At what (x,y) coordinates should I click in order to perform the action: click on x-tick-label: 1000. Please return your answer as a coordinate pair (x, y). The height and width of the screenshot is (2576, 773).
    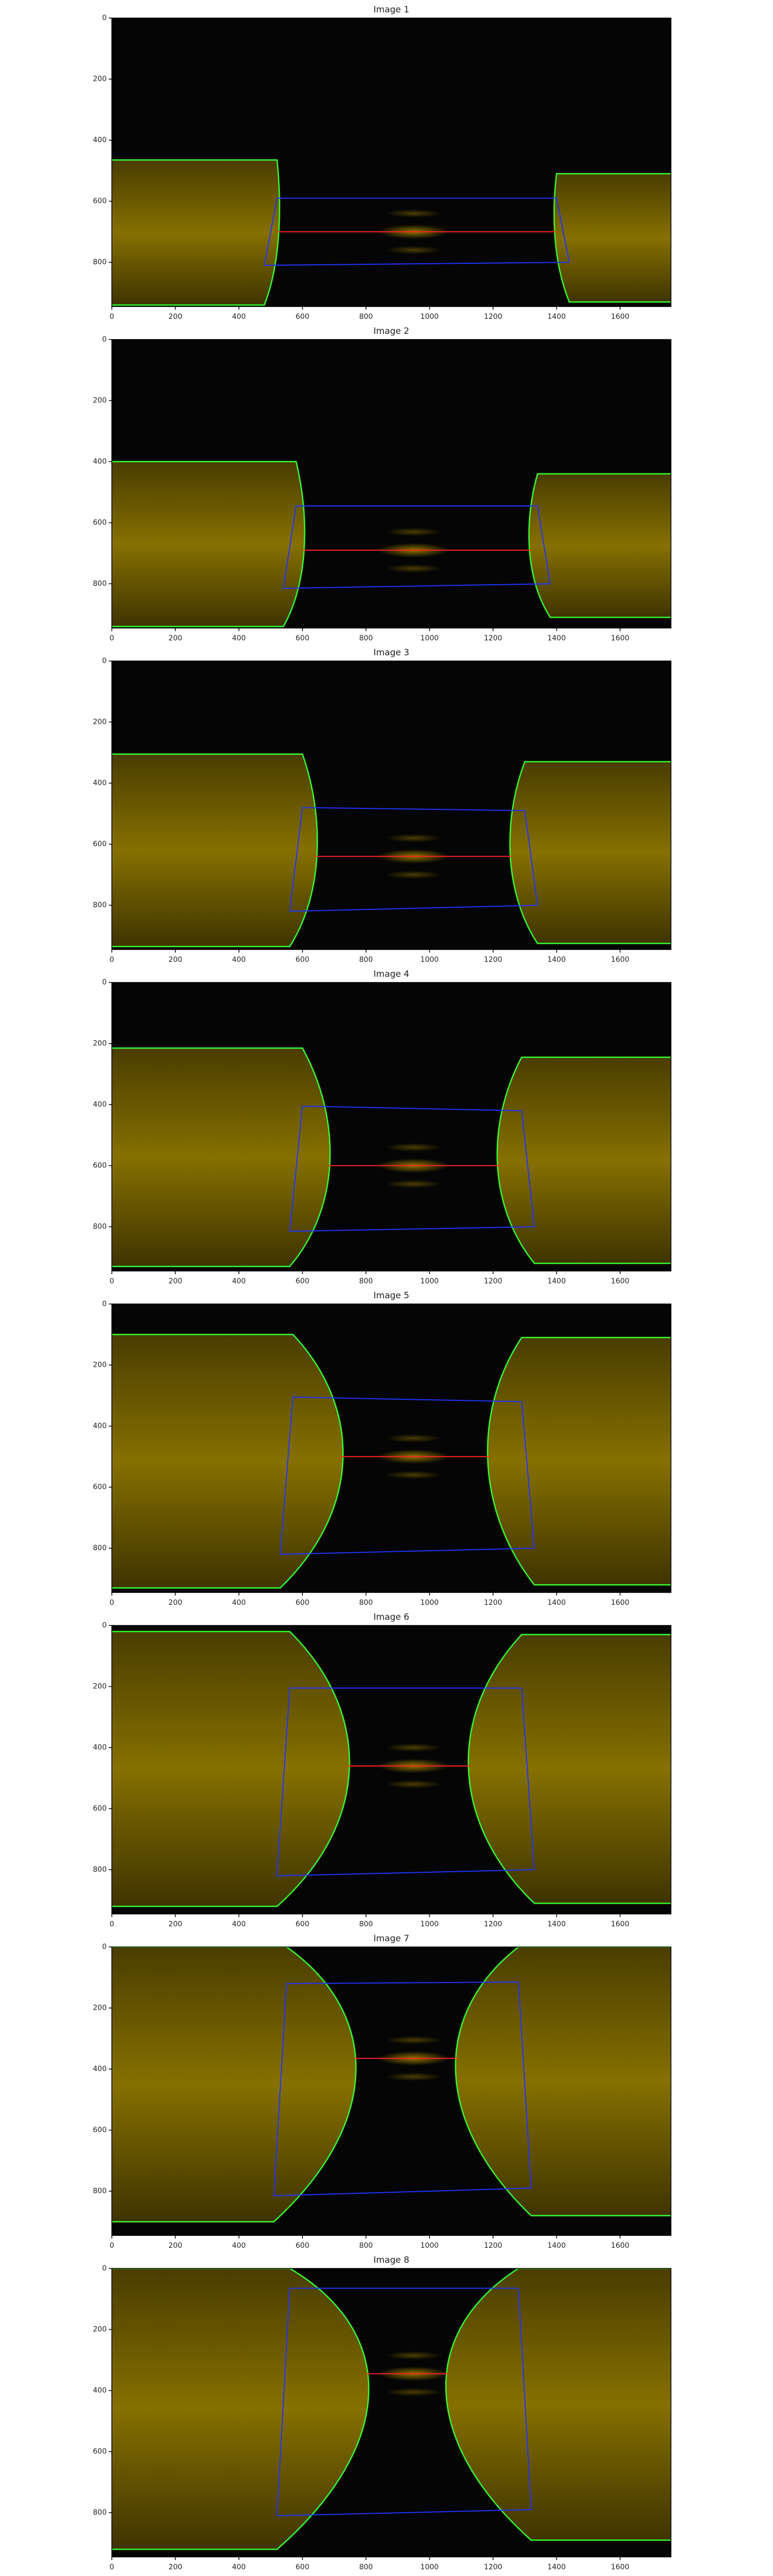
    Looking at the image, I should click on (430, 317).